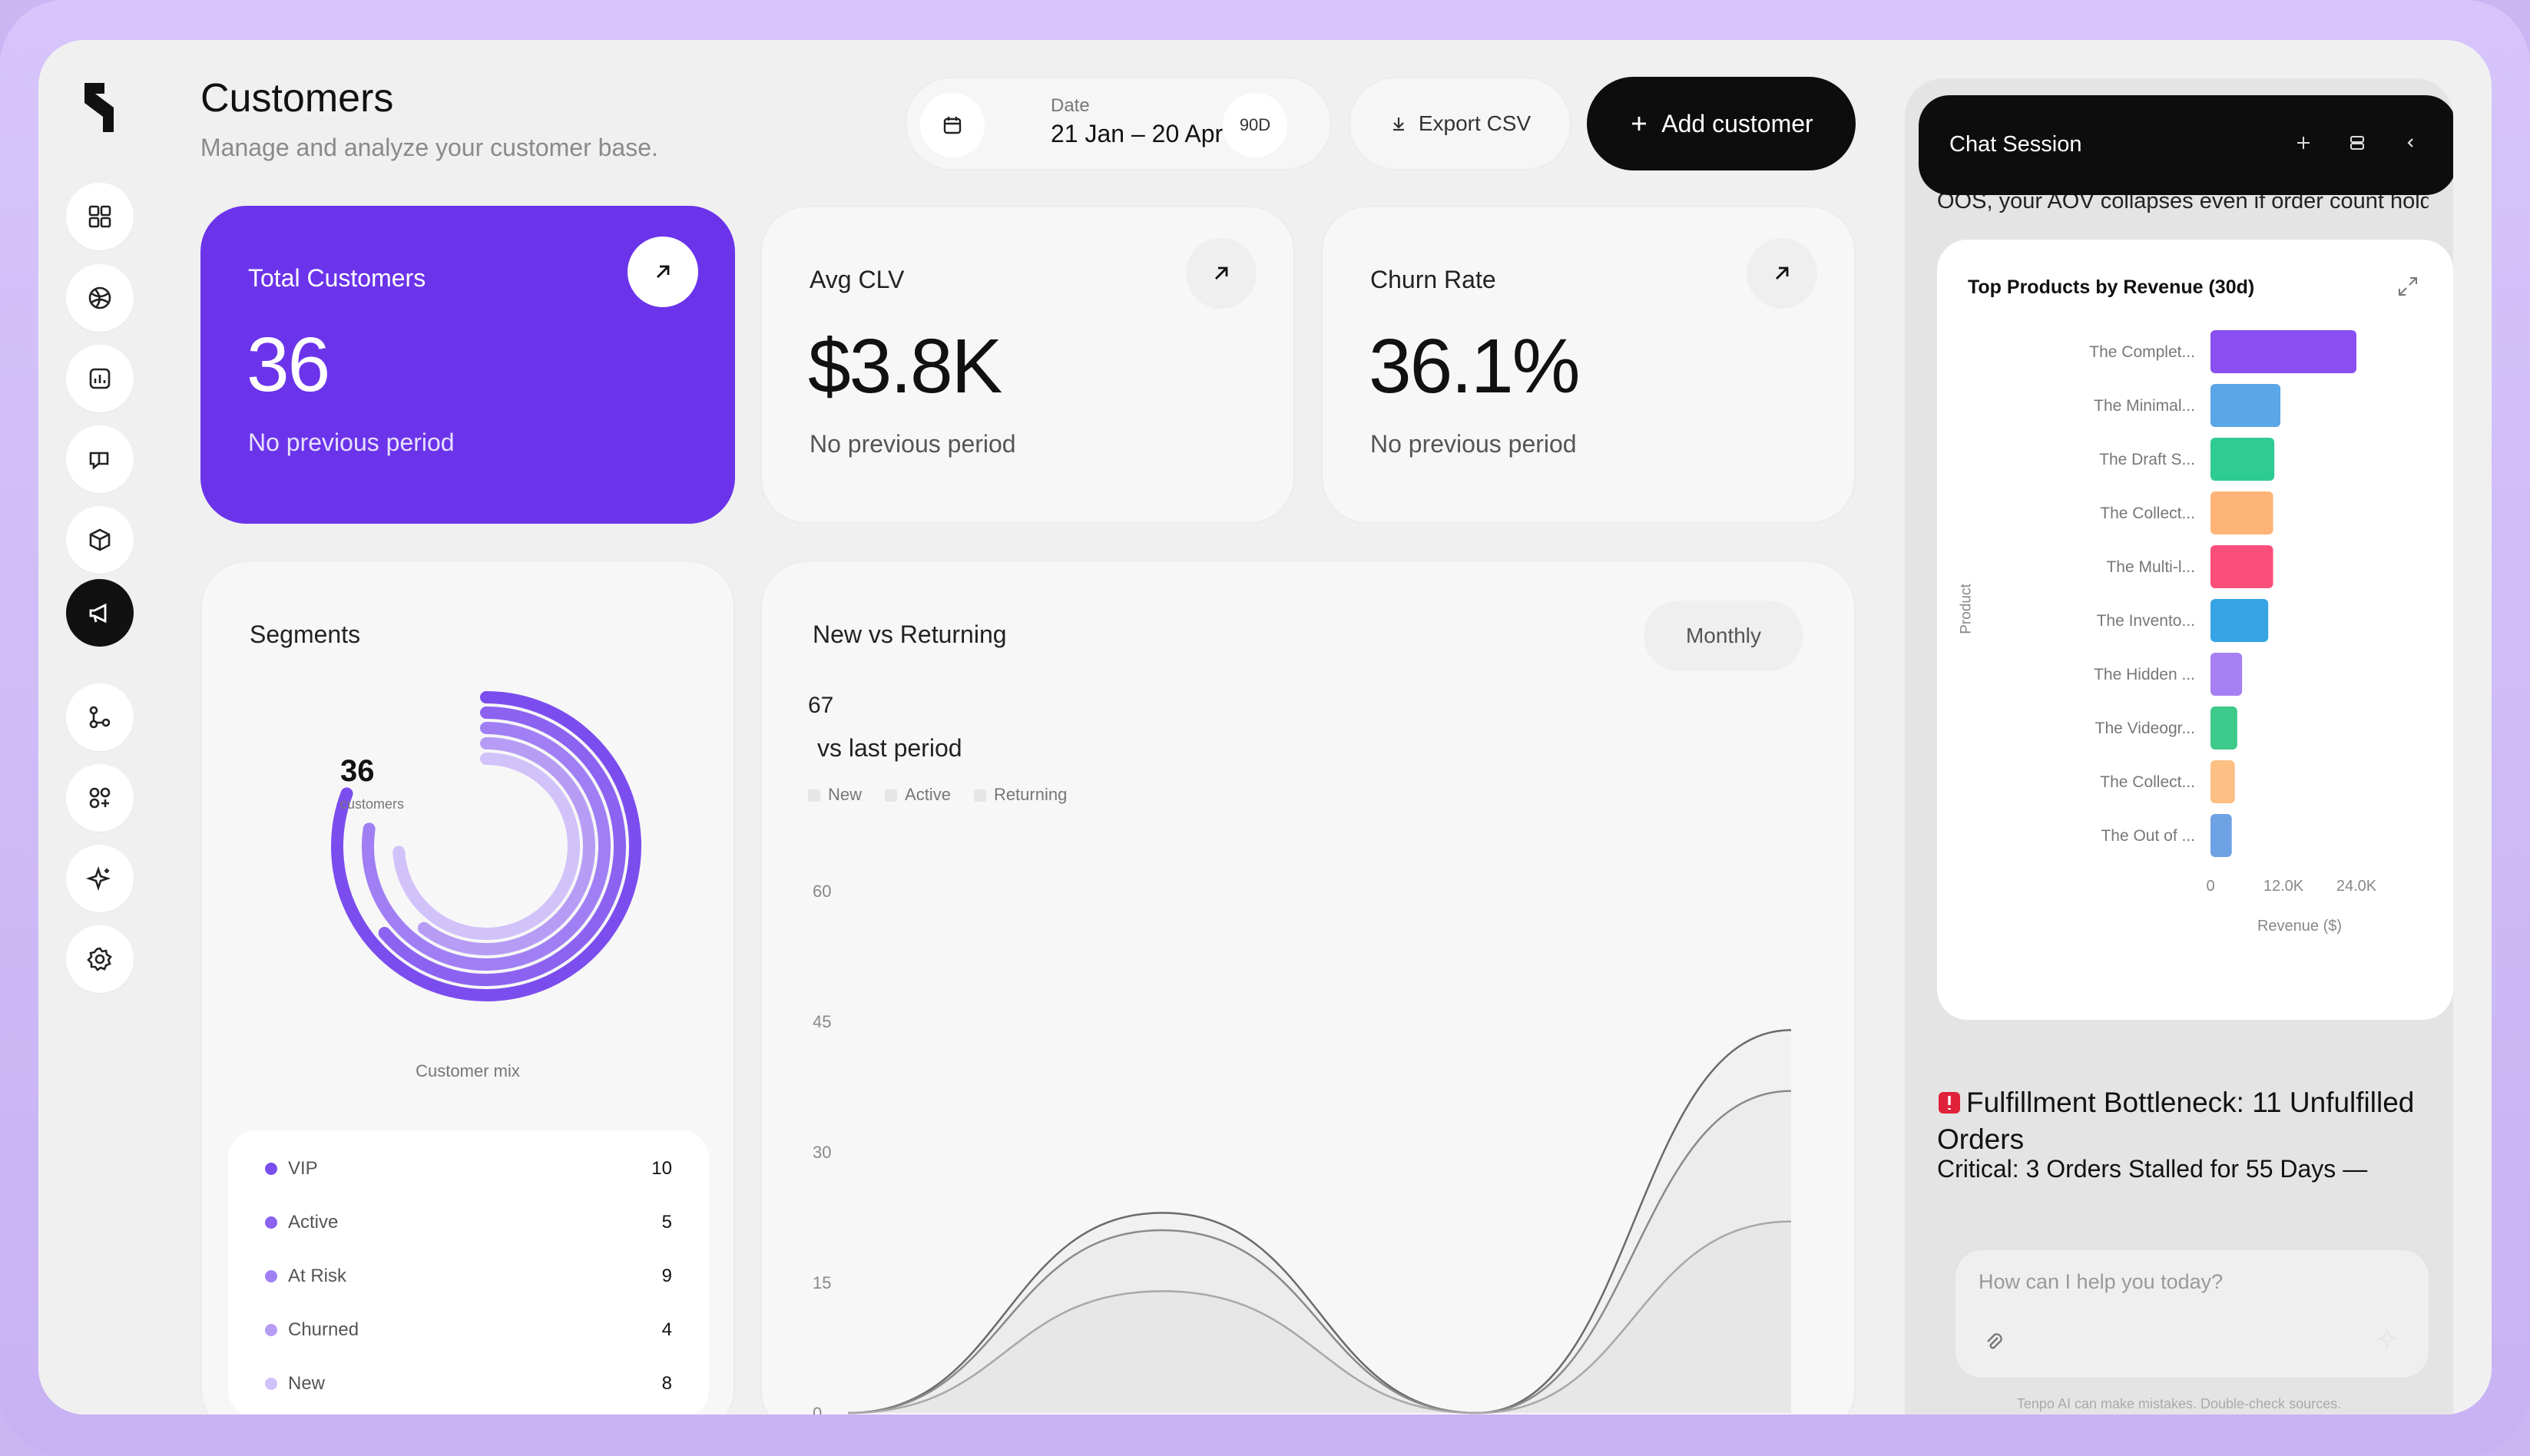 This screenshot has width=2530, height=1456. Describe the element at coordinates (905, 366) in the screenshot. I see `stat-value: $3.8K` at that location.